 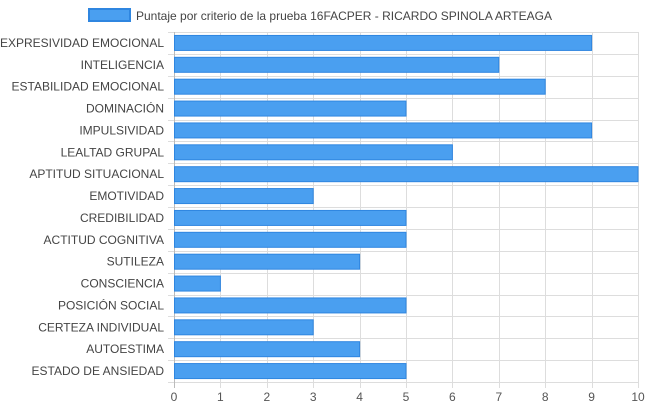 I want to click on category-label: INTELIGENCIA, so click(x=122, y=65).